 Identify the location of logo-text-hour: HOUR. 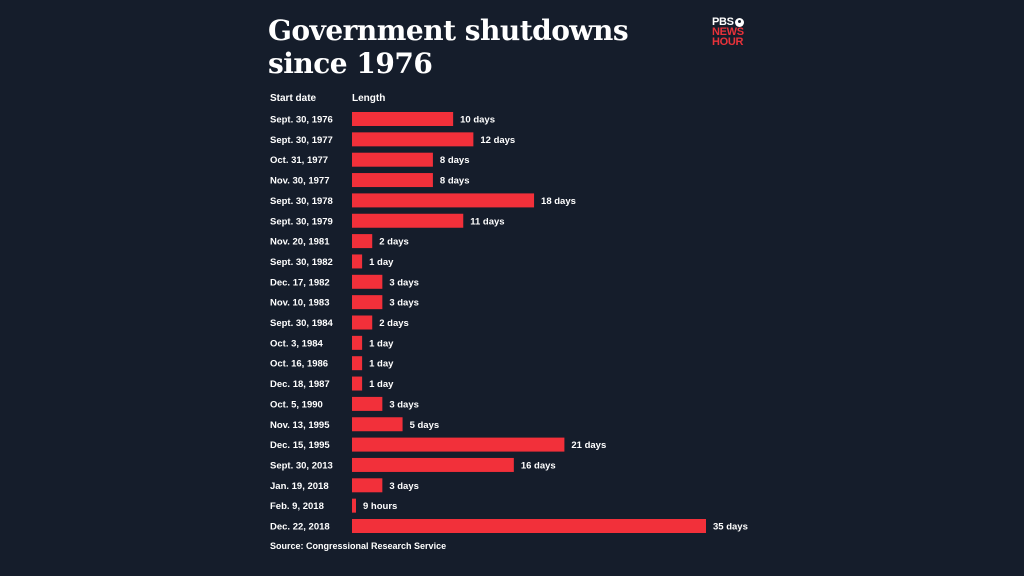
(728, 42).